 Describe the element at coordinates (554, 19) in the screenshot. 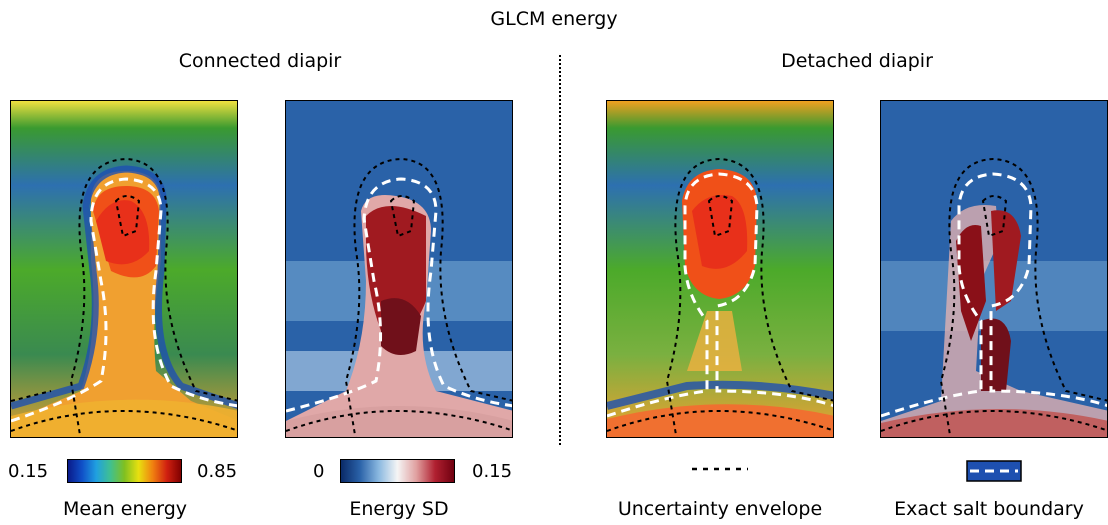

I see `figure-title: GLCM energy` at that location.